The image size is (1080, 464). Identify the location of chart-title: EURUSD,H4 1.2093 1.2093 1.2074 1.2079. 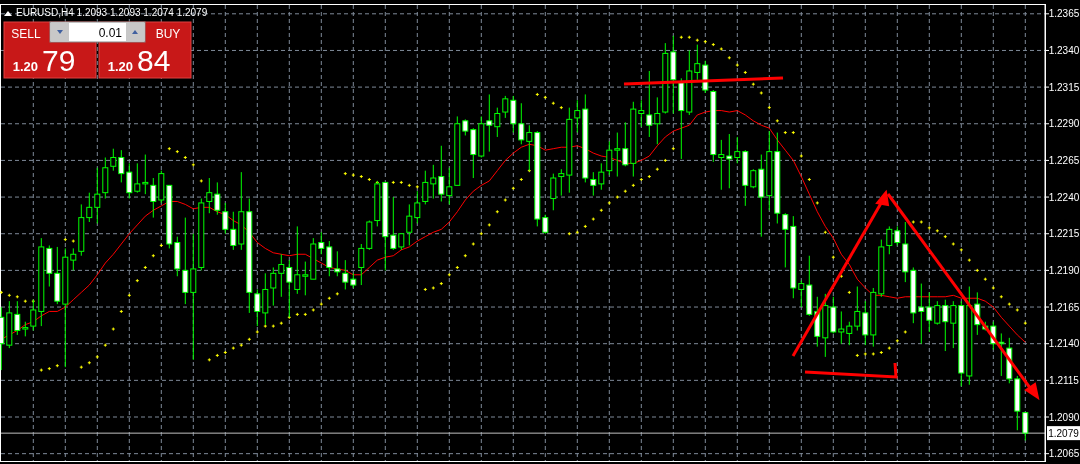
(112, 12).